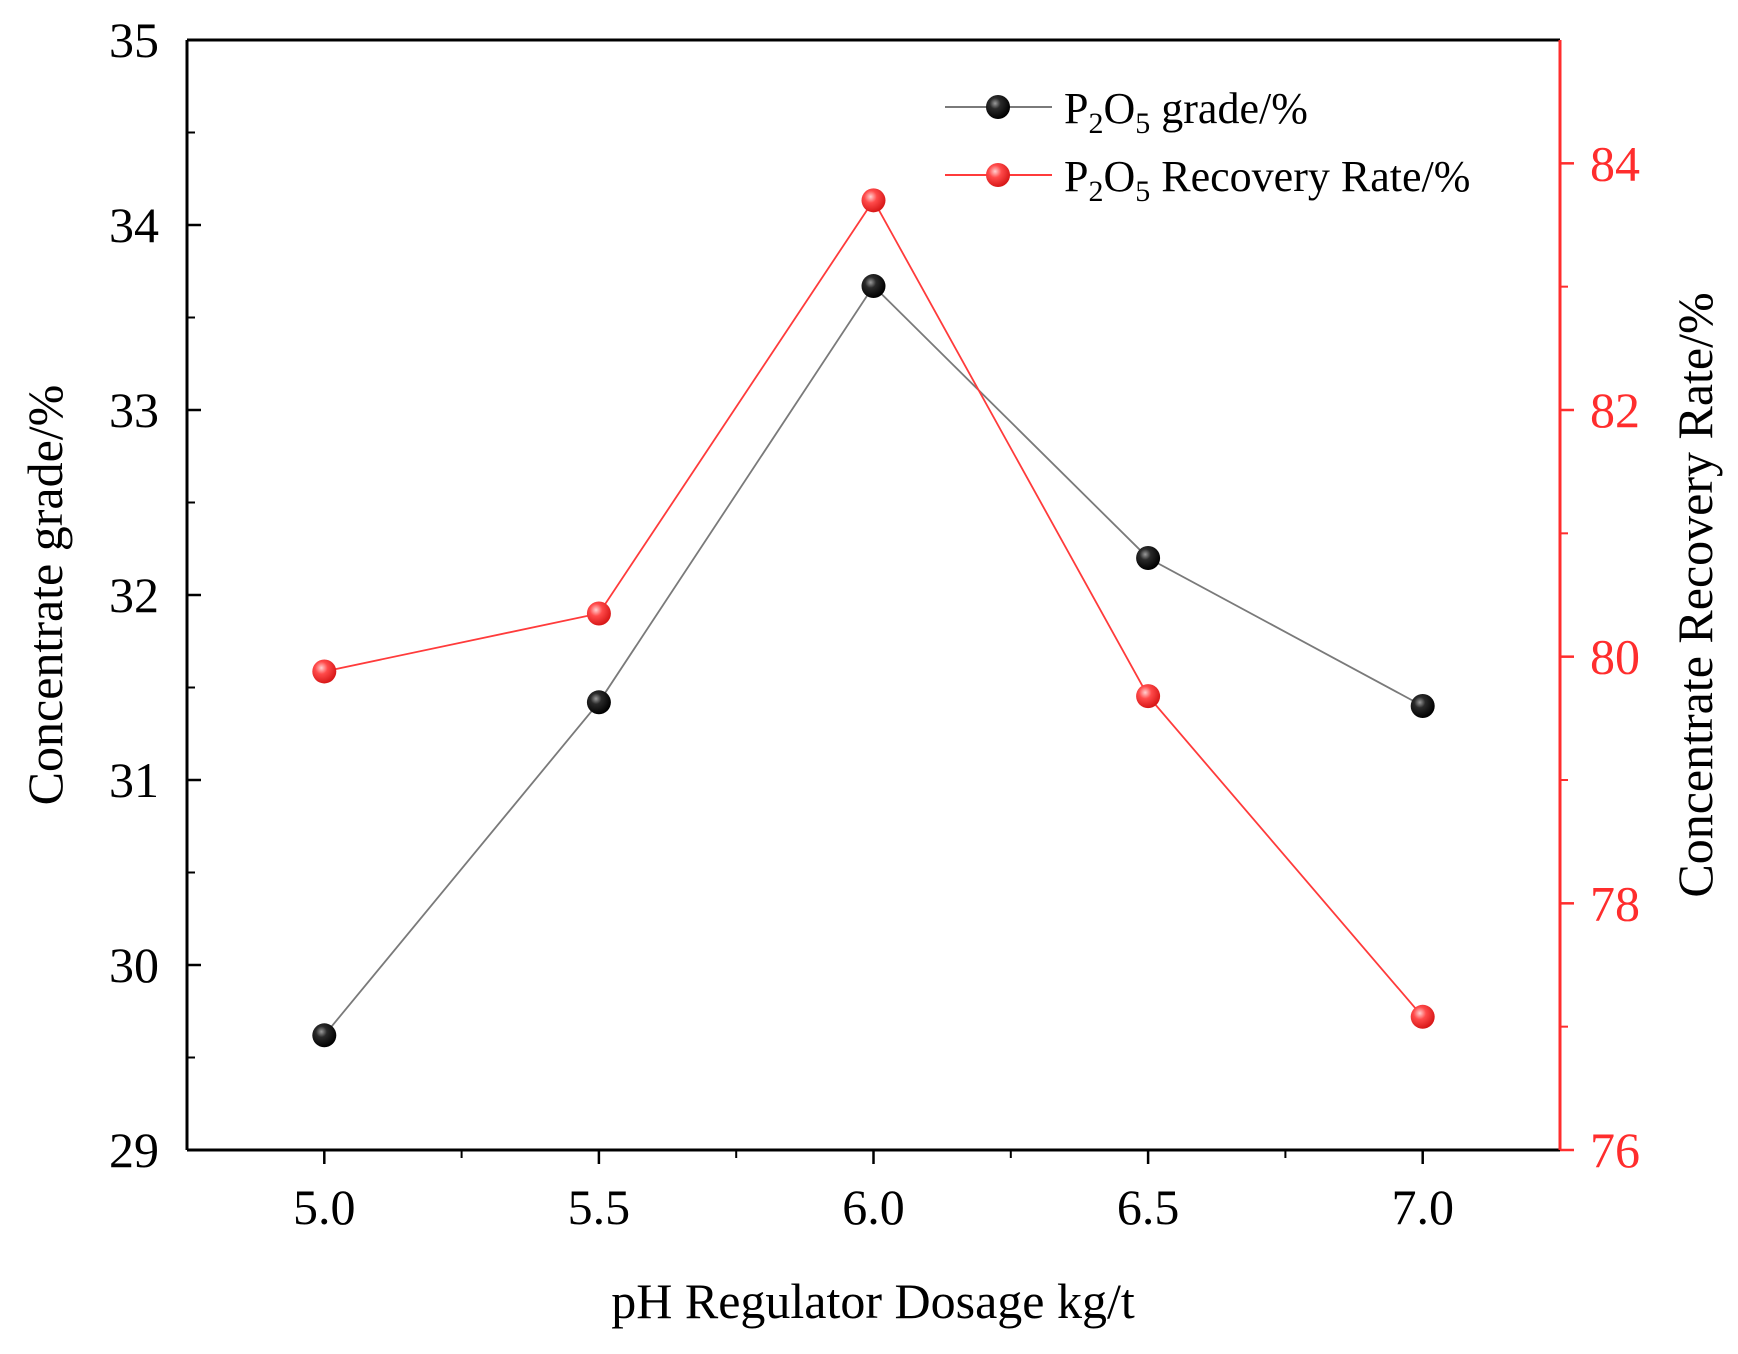  I want to click on data-point-recovery-7.0, so click(1422, 1016).